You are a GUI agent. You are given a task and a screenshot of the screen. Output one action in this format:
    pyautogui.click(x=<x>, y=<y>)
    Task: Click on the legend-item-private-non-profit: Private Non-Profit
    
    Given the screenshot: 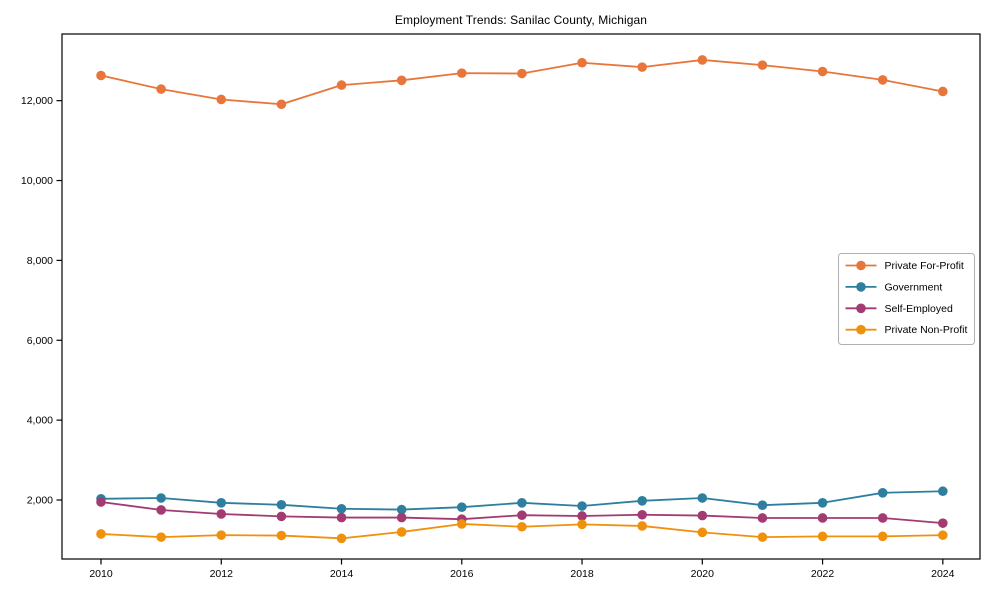 What is the action you would take?
    pyautogui.click(x=906, y=330)
    